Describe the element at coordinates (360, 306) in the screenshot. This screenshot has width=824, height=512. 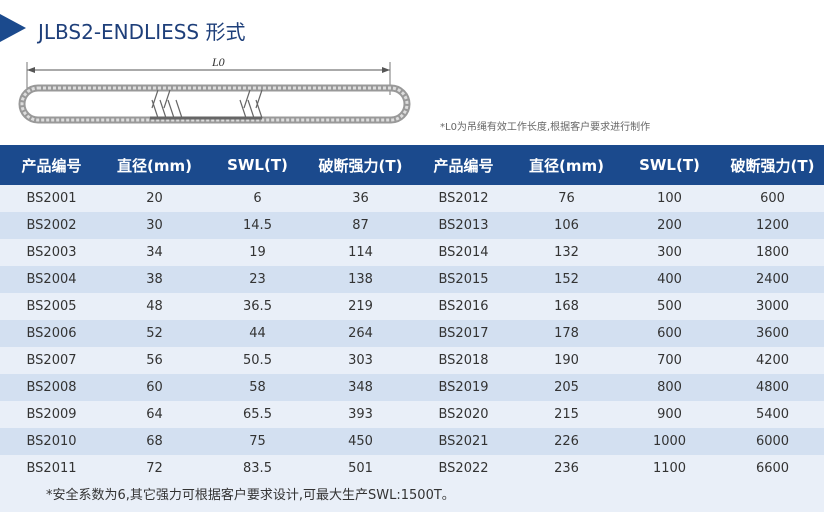
I see `table-cell: 219` at that location.